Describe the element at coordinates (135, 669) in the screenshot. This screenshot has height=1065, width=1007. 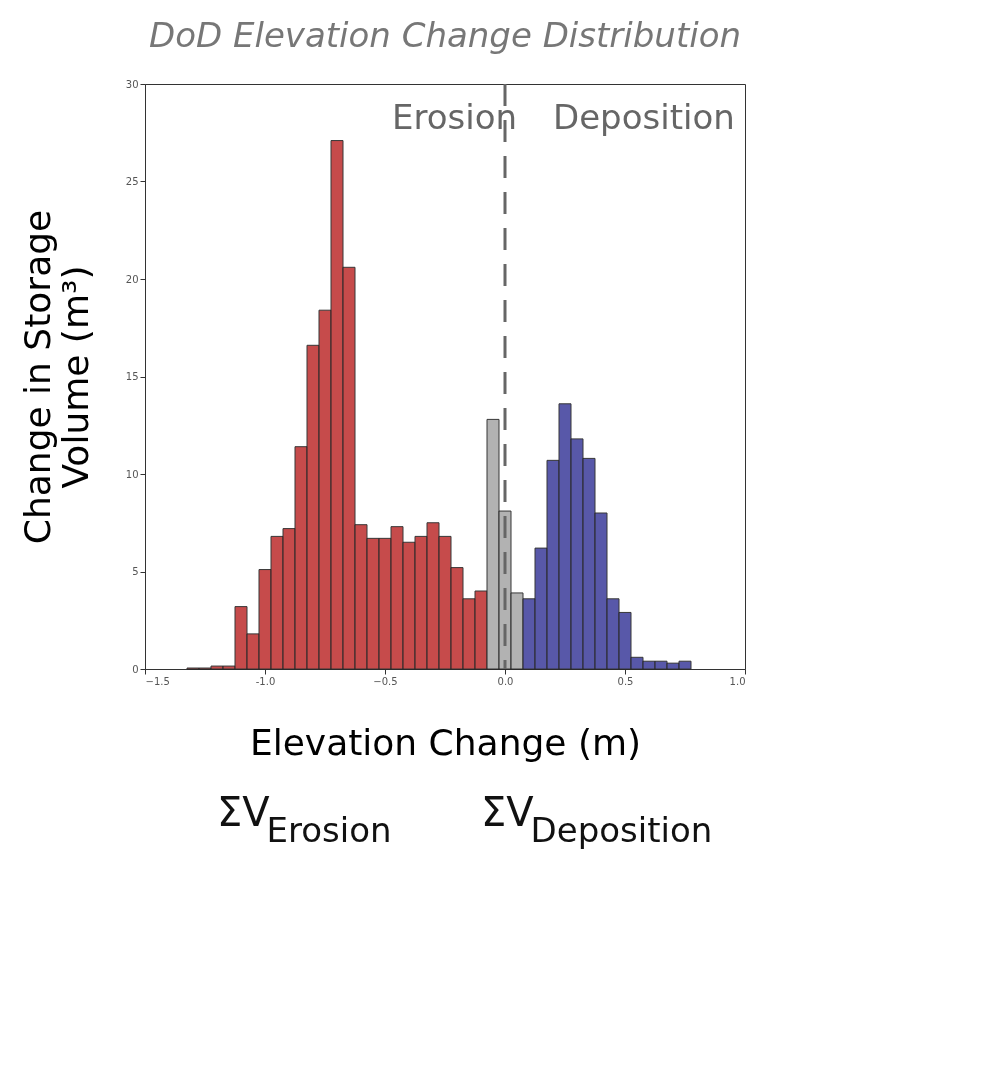
I see `y-tick-label: 0` at that location.